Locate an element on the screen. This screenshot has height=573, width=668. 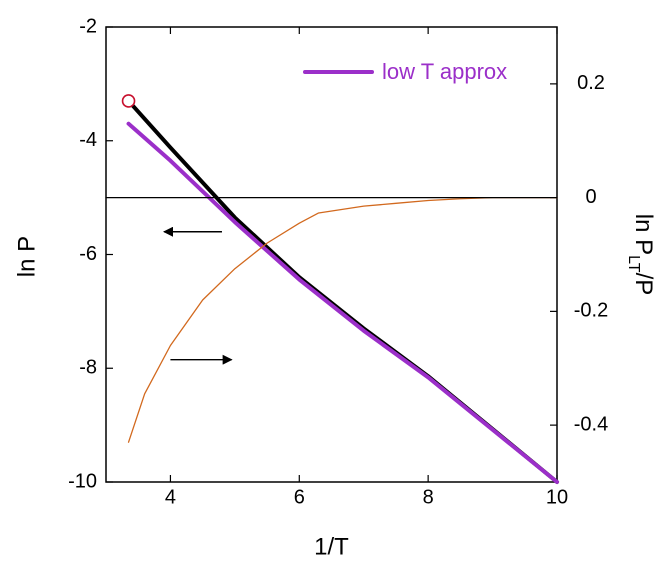
y-right-tick-label: 0 is located at coordinates (590, 197).